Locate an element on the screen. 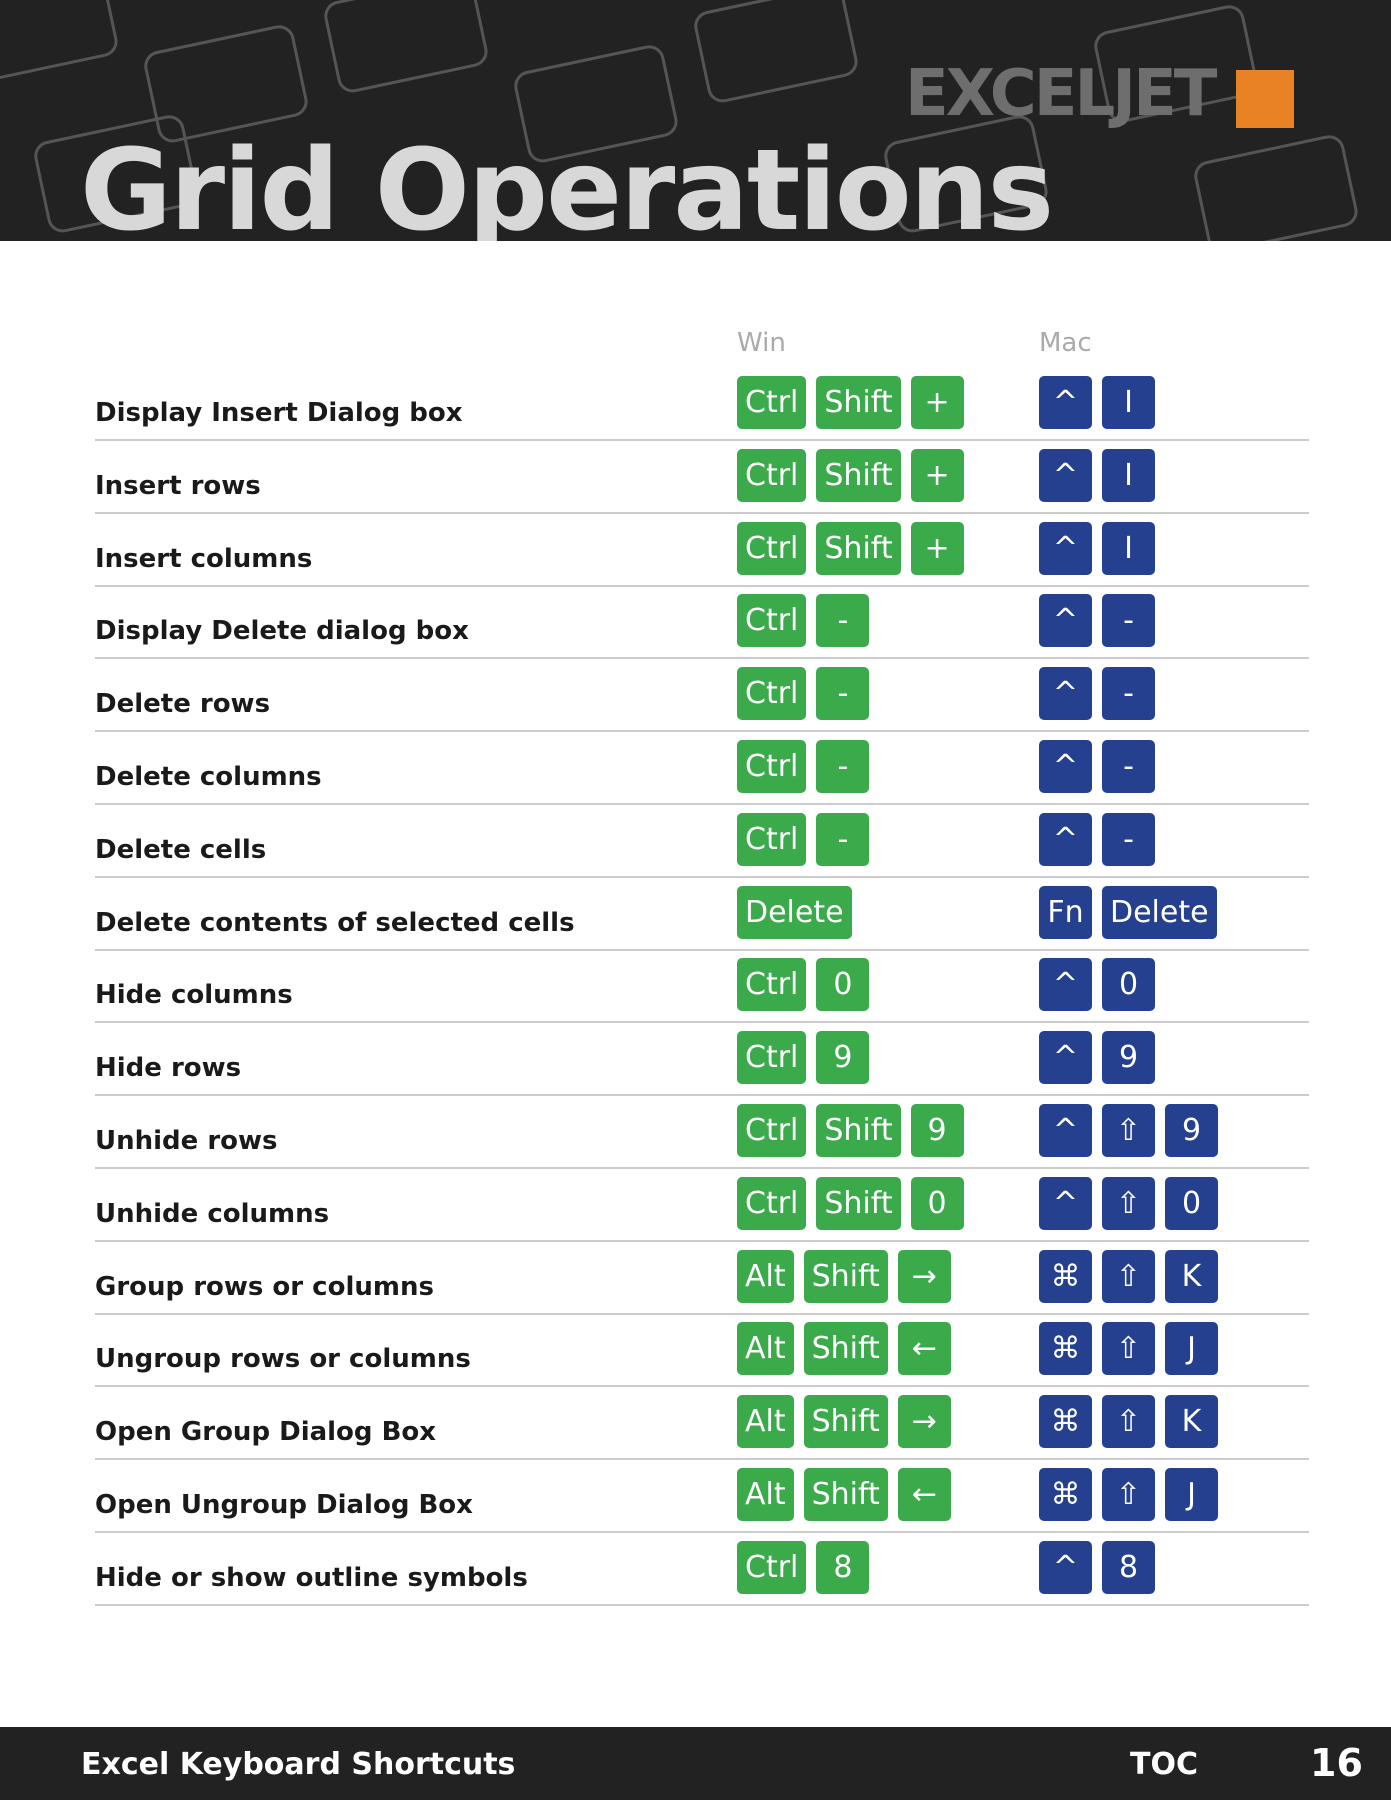 This screenshot has height=1800, width=1391. action-label: Unhide columns is located at coordinates (212, 1213).